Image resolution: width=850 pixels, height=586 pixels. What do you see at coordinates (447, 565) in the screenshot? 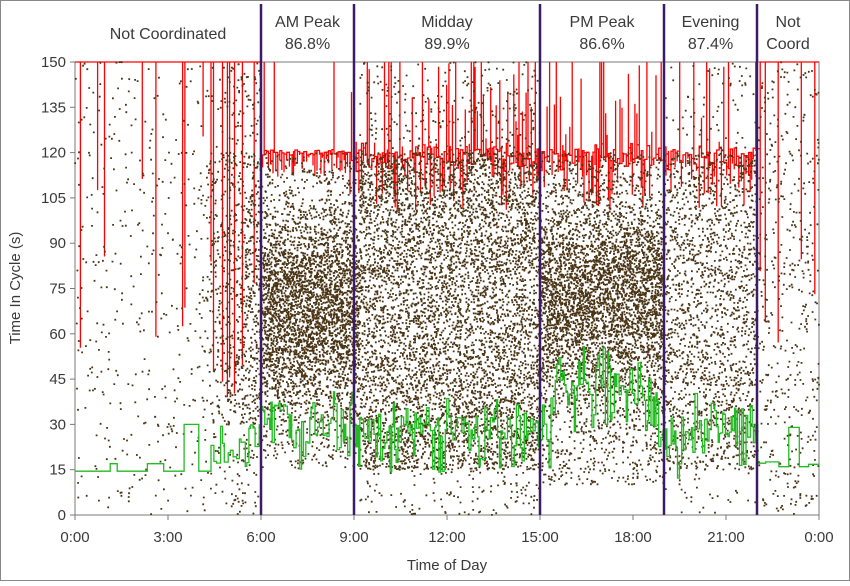
I see `x-axis-title: Time of Day` at bounding box center [447, 565].